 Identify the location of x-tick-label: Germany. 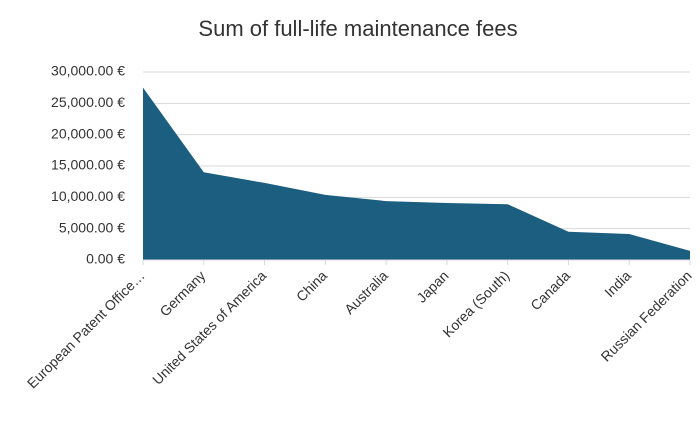
(182, 293).